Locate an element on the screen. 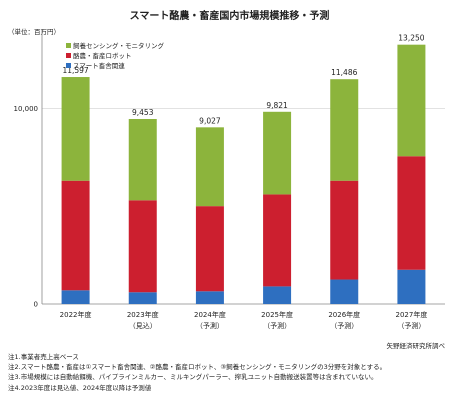  total-label: 11,486 is located at coordinates (344, 72).